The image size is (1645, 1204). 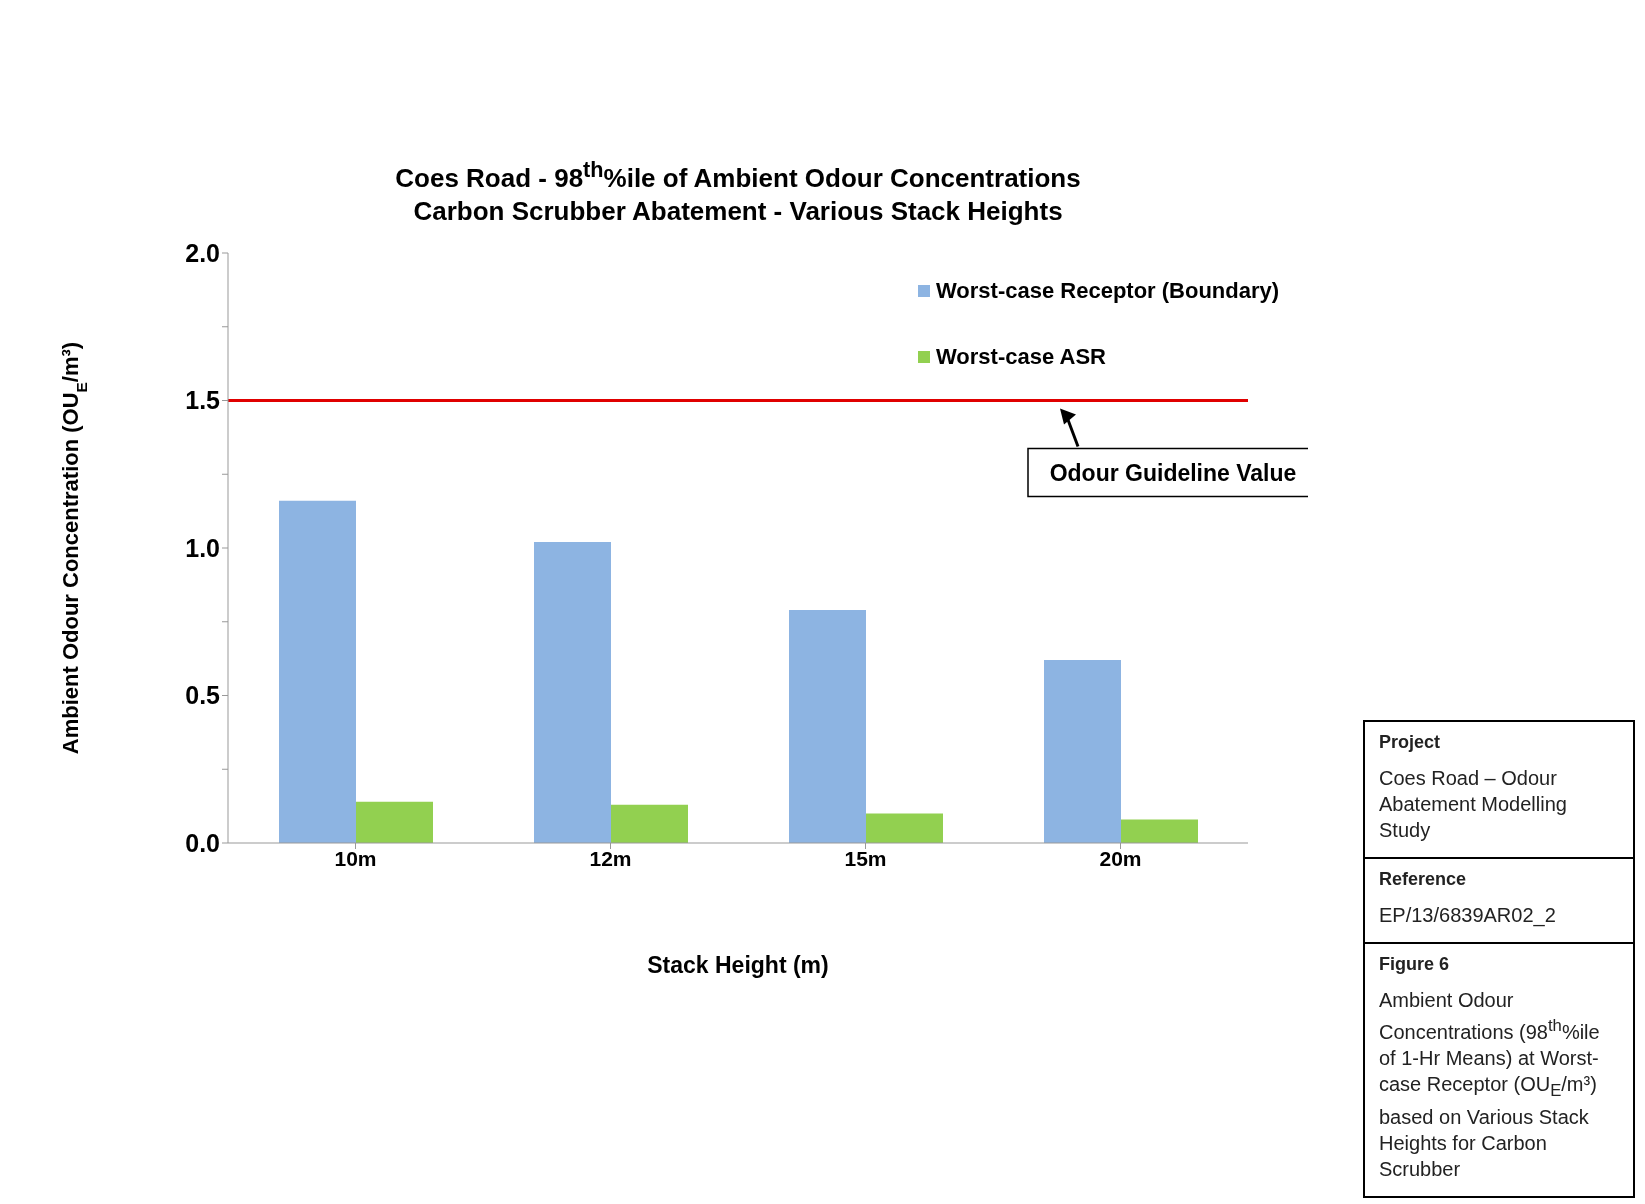 What do you see at coordinates (738, 211) in the screenshot?
I see `chart-subtitle: Carbon Scrubber Abatement - Various Stack Heights` at bounding box center [738, 211].